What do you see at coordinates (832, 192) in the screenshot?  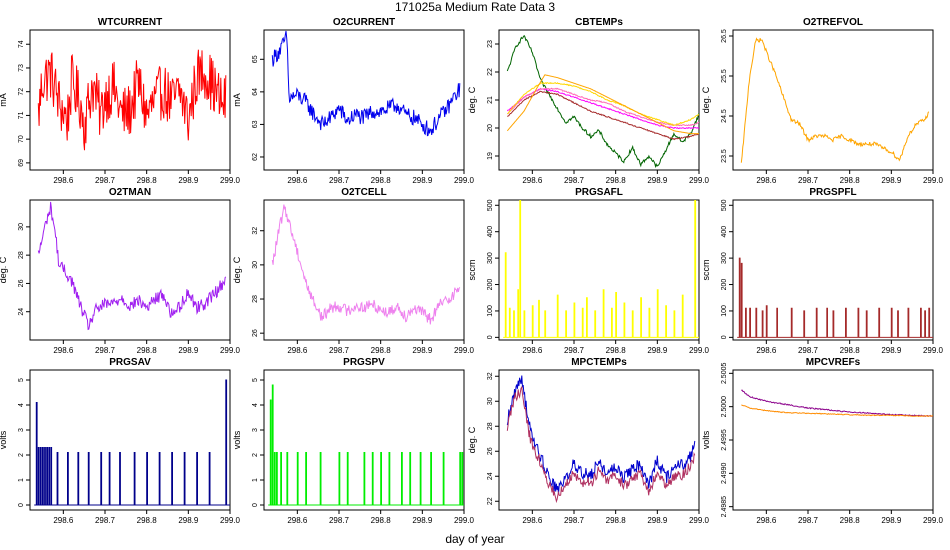 I see `panel-title: PRGSPFL` at bounding box center [832, 192].